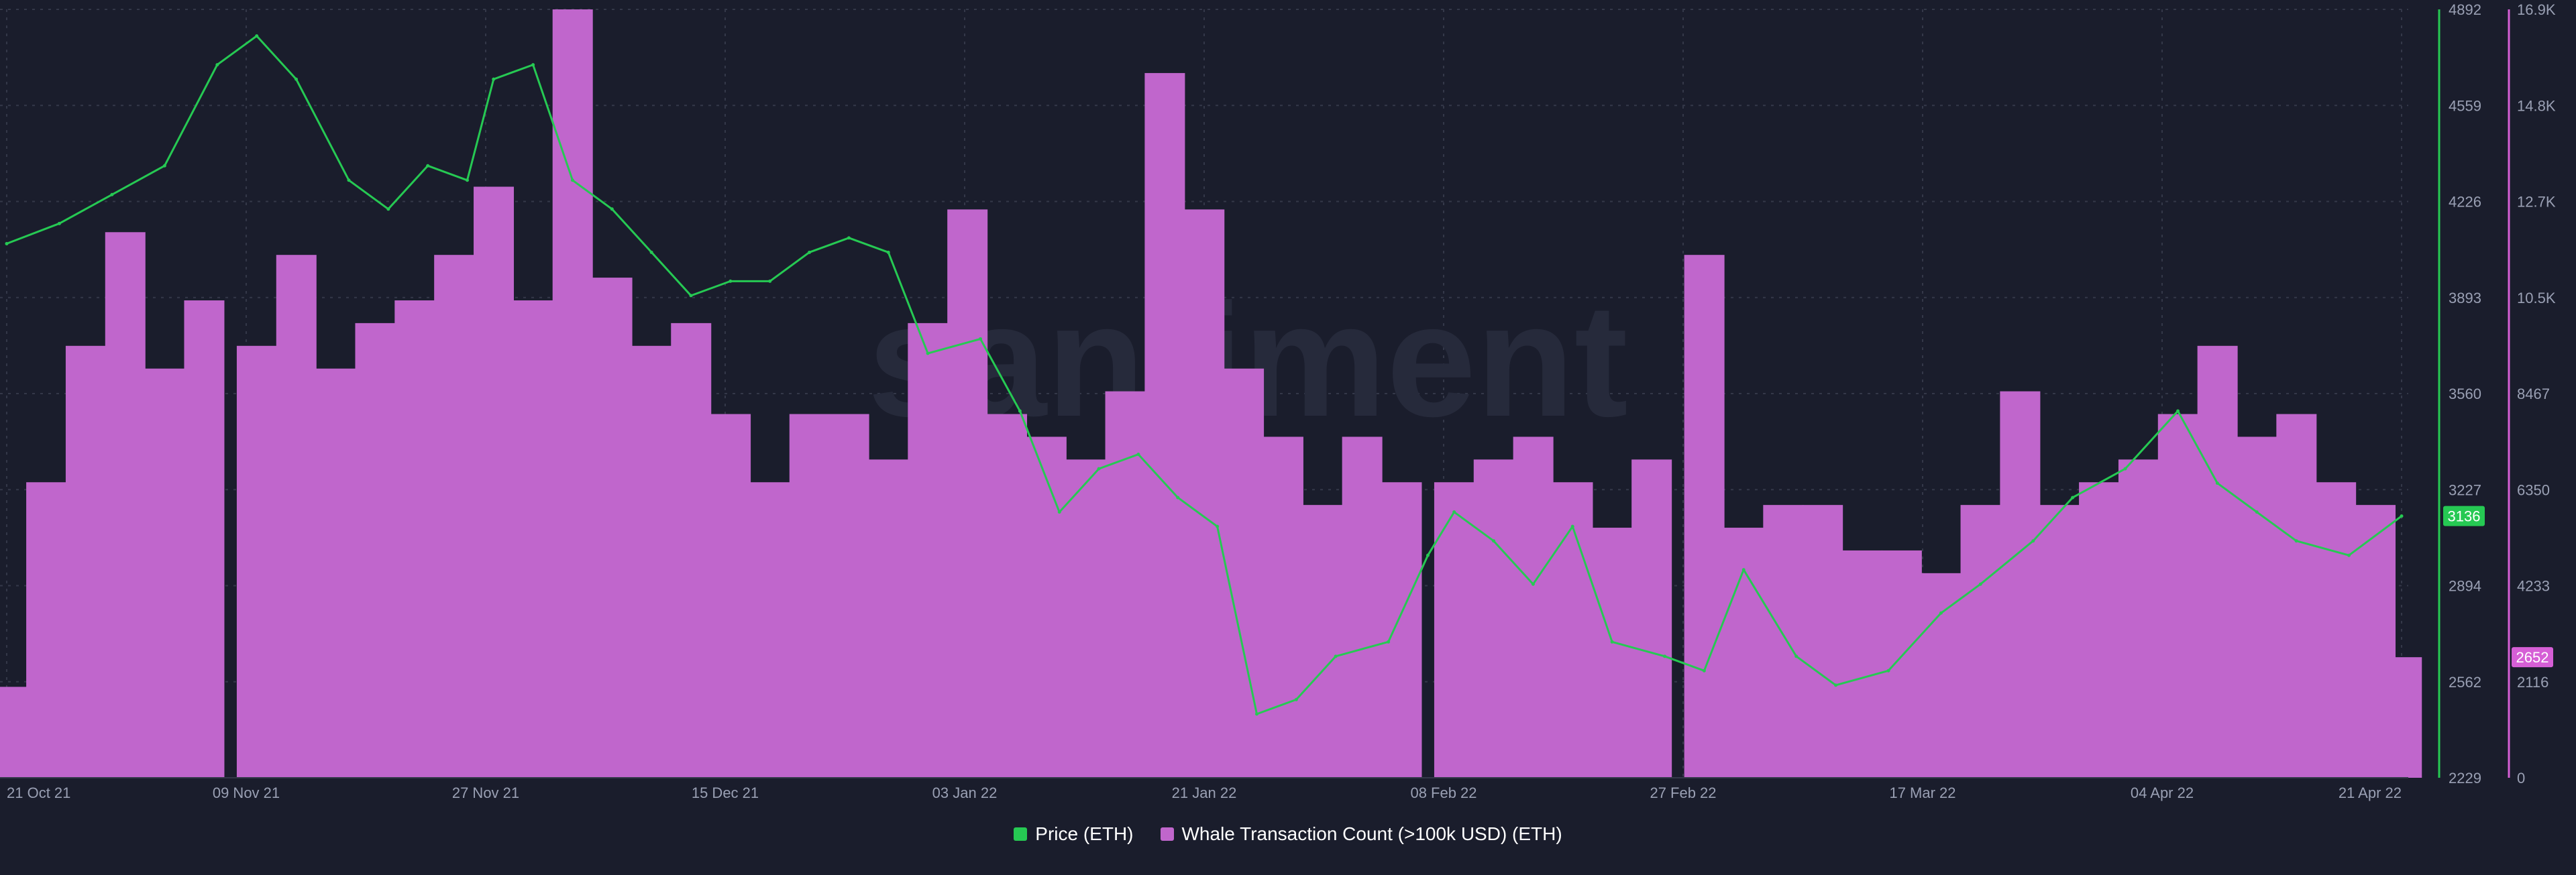  Describe the element at coordinates (1683, 792) in the screenshot. I see `x-tick-label: 27 Feb 22` at that location.